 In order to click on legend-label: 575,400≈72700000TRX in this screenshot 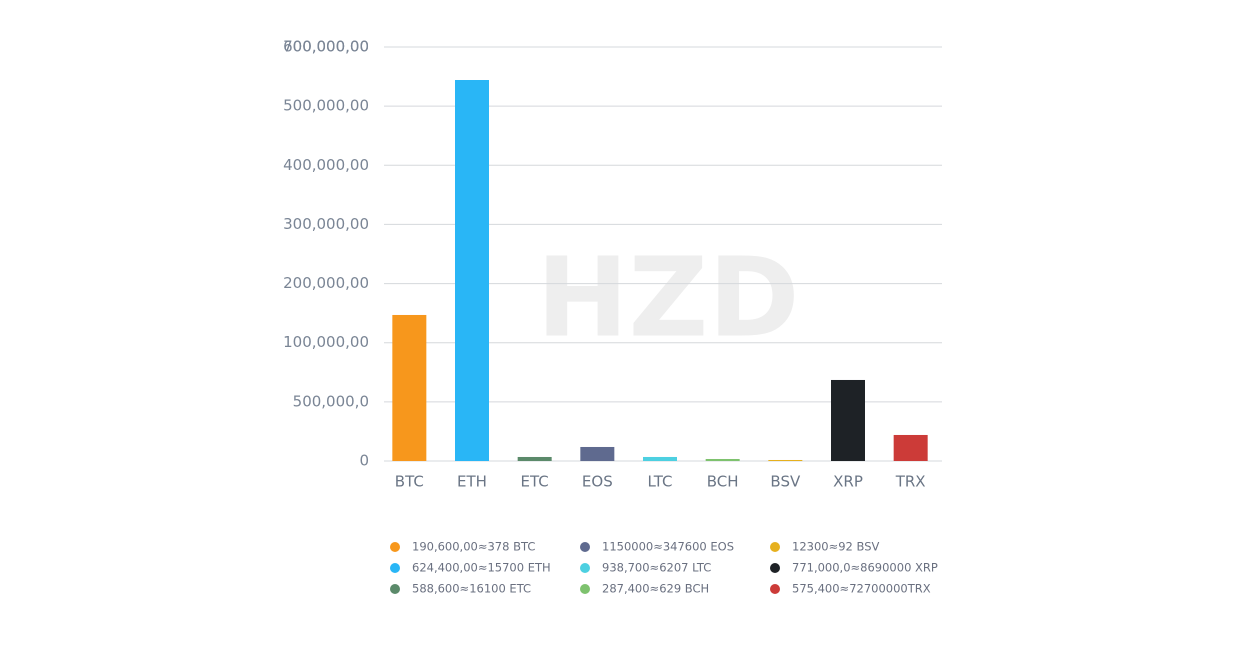, I will do `click(861, 589)`.